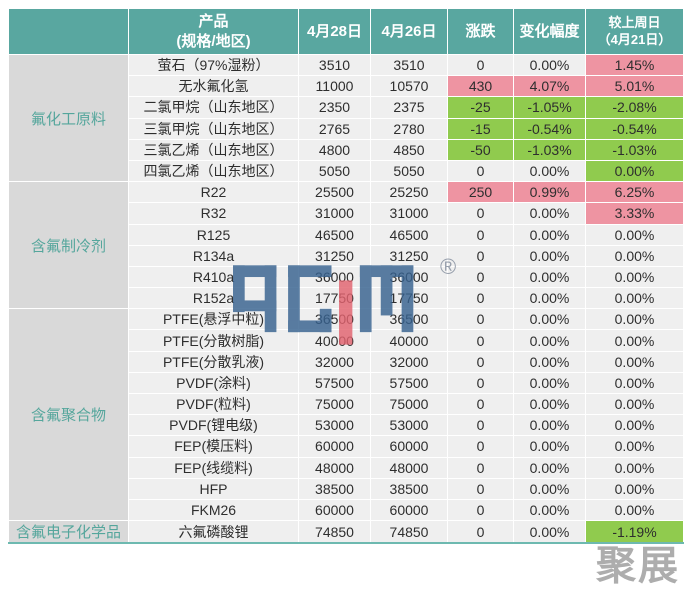 The height and width of the screenshot is (597, 690). Describe the element at coordinates (213, 255) in the screenshot. I see `product-cell: R134a` at that location.